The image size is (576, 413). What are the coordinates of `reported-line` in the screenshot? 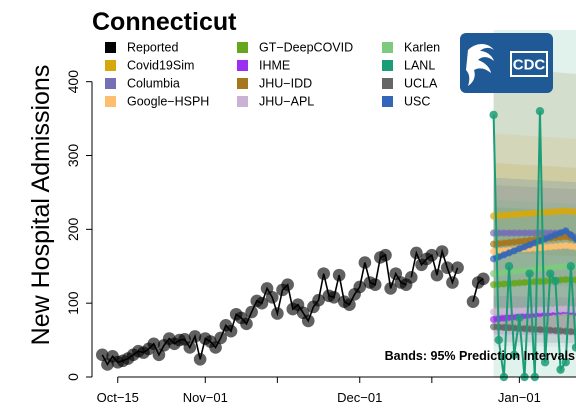 It's located at (434, 266).